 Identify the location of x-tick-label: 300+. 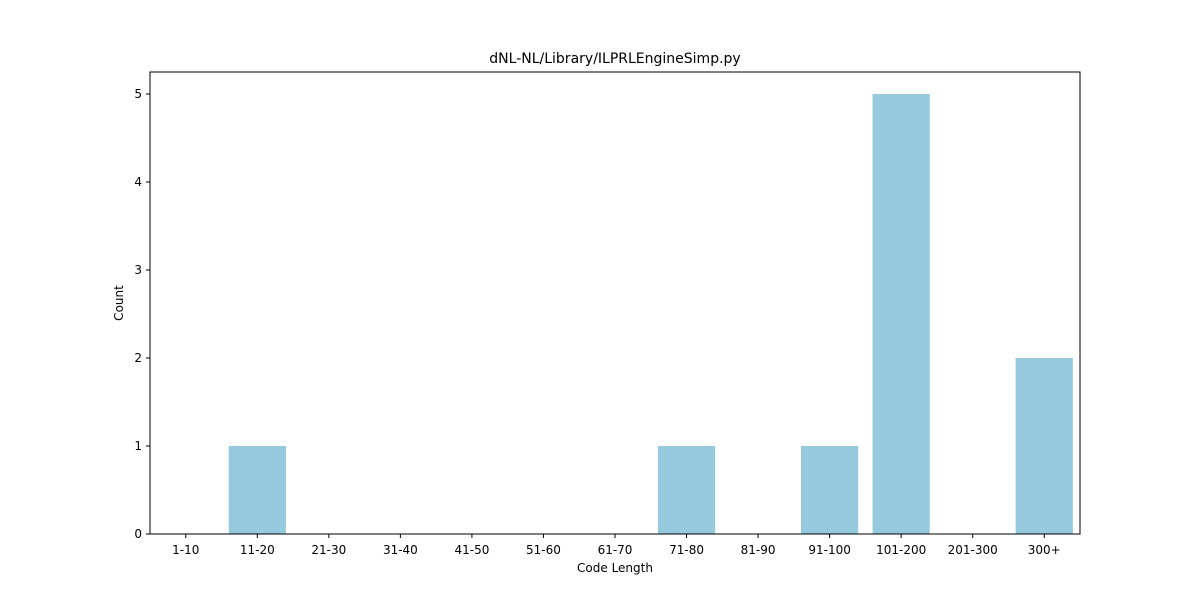
(1044, 550).